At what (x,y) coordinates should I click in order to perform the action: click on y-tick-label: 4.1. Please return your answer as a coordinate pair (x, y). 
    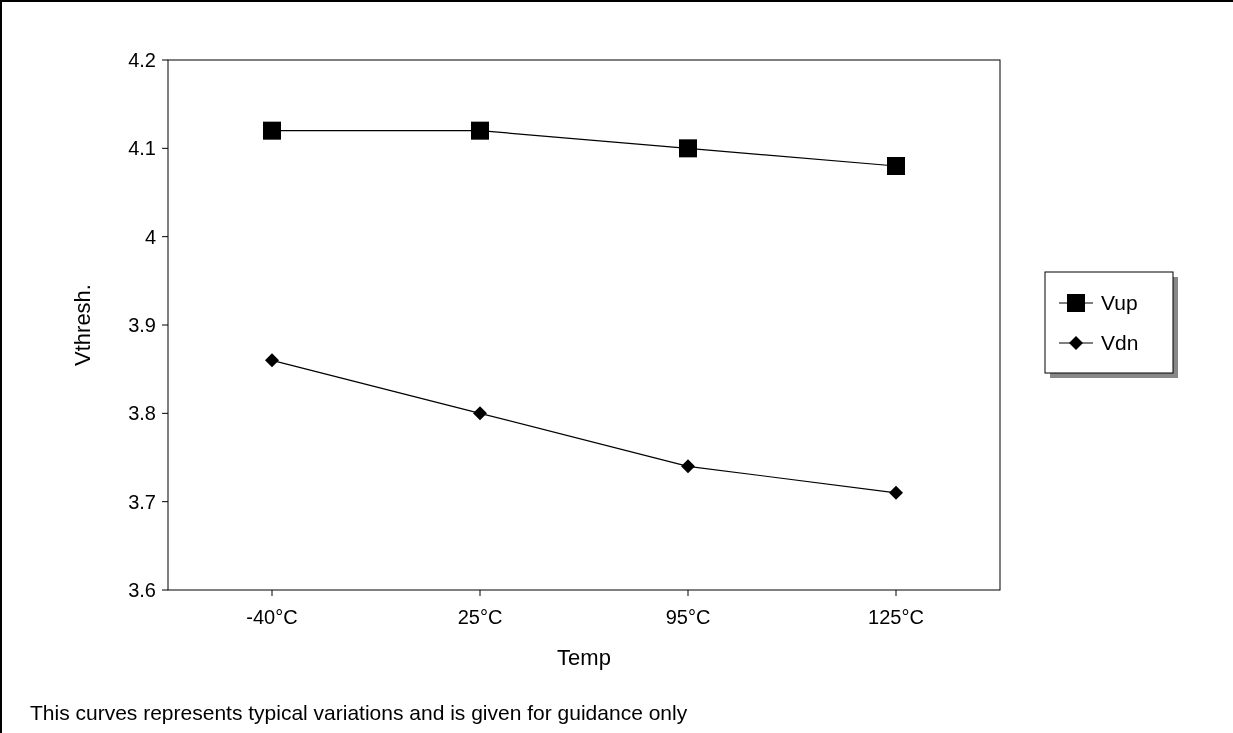
    Looking at the image, I should click on (142, 148).